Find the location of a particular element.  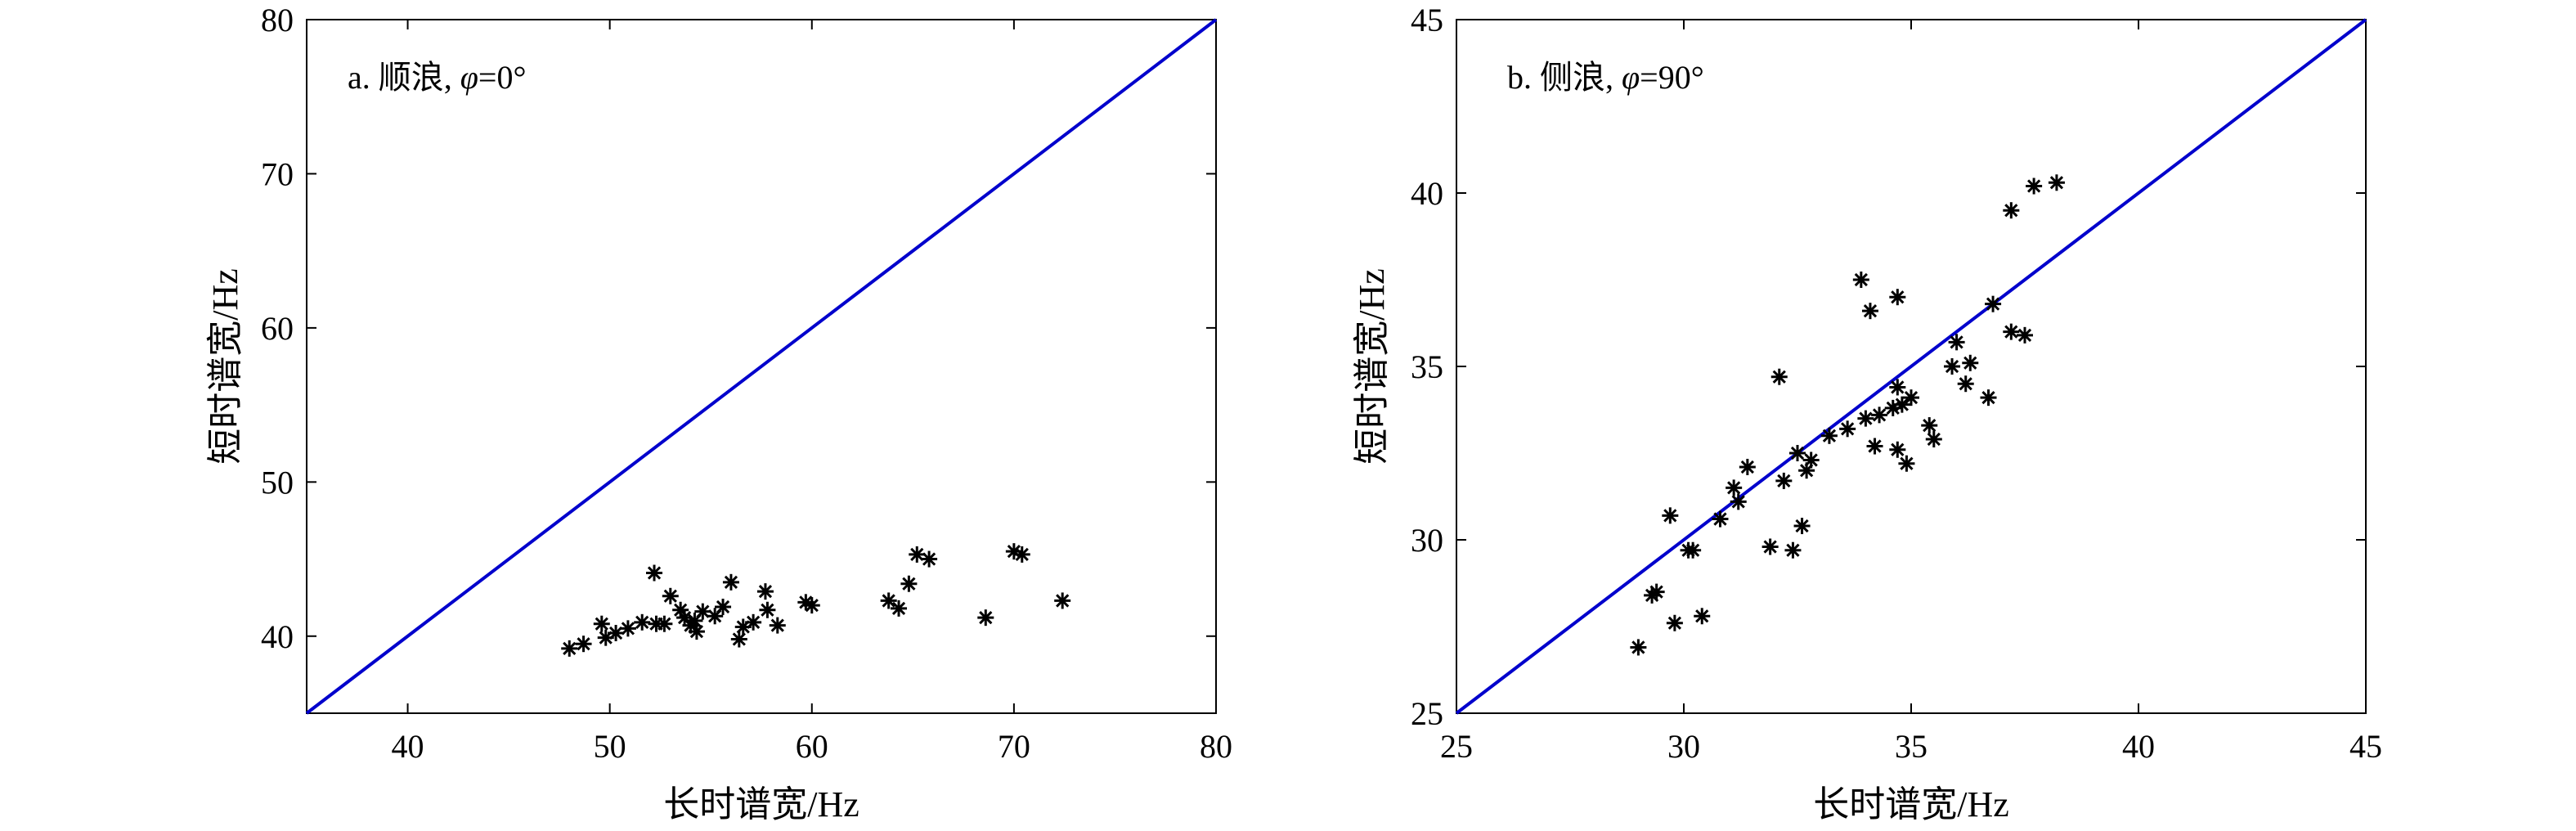

panel-a-xtick-label: 50 is located at coordinates (610, 746).